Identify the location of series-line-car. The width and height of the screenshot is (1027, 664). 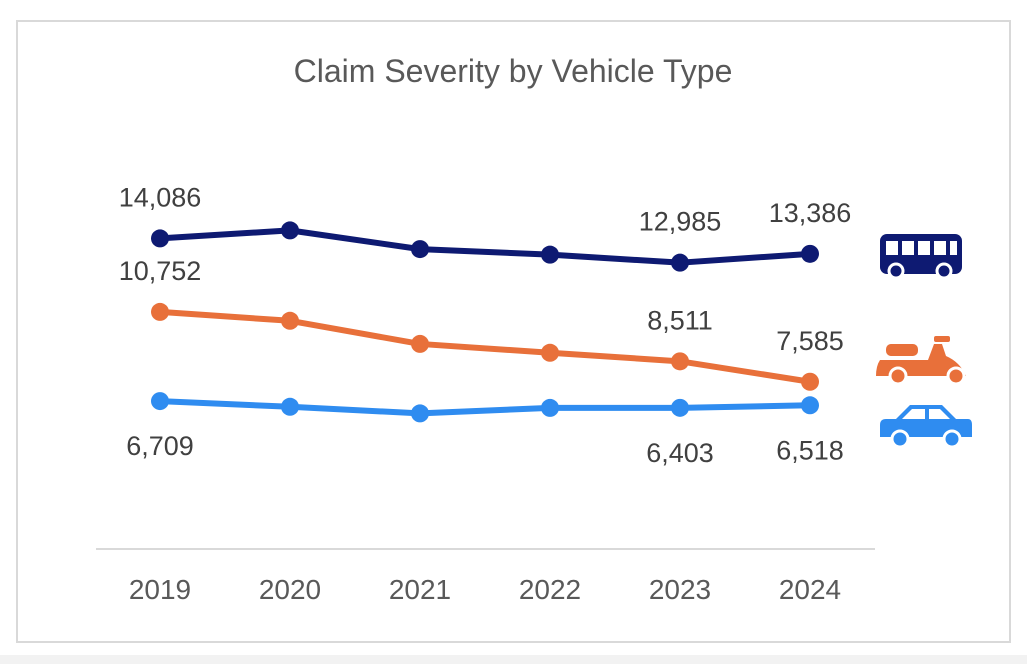
(485, 407).